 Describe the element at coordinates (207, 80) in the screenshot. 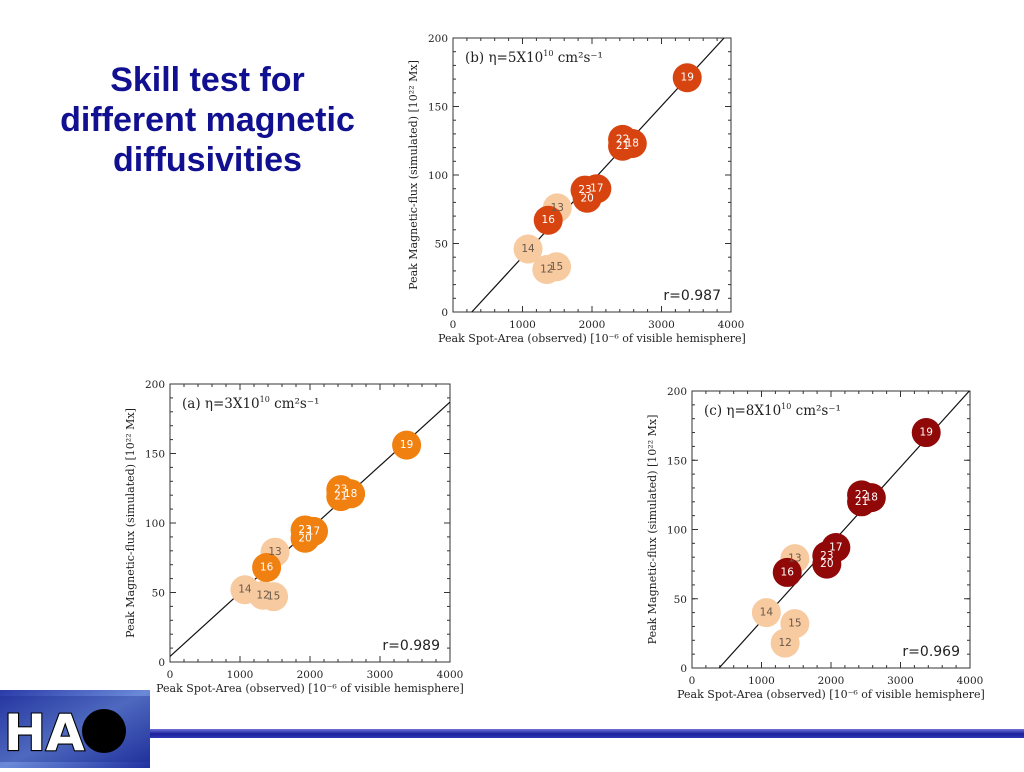

I see `slide-title-line-1: Skill test for` at that location.